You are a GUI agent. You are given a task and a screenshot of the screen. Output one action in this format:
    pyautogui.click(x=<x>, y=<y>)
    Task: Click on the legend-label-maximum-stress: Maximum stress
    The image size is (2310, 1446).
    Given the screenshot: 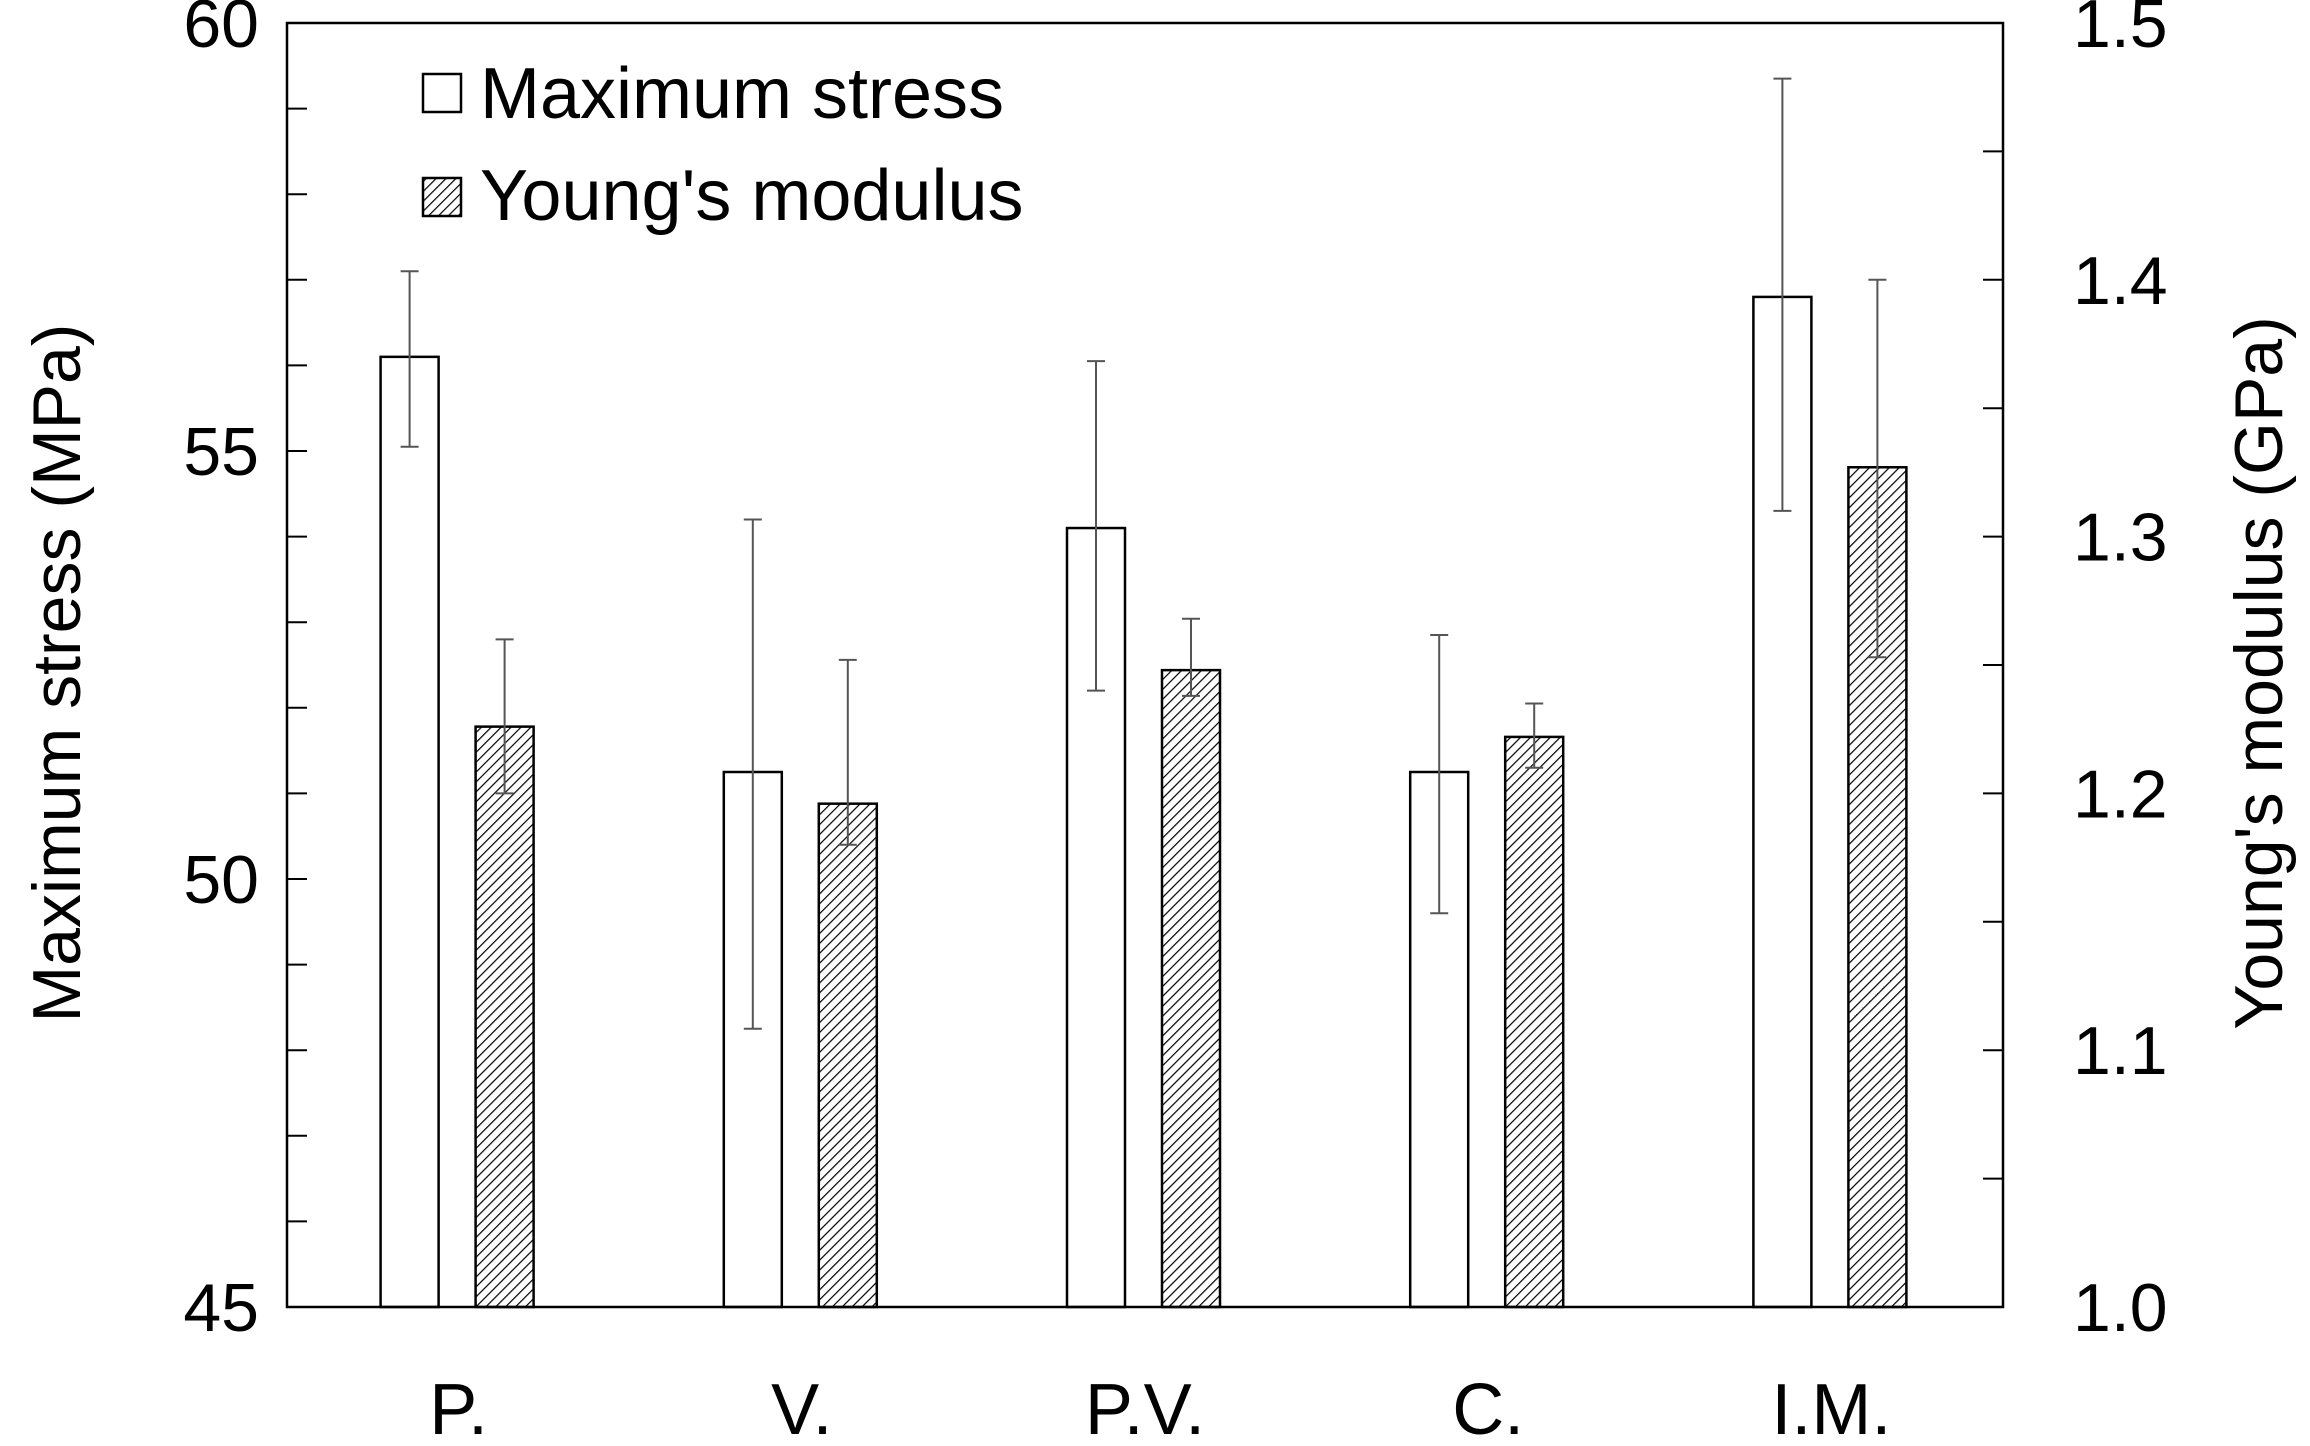 What is the action you would take?
    pyautogui.click(x=742, y=94)
    